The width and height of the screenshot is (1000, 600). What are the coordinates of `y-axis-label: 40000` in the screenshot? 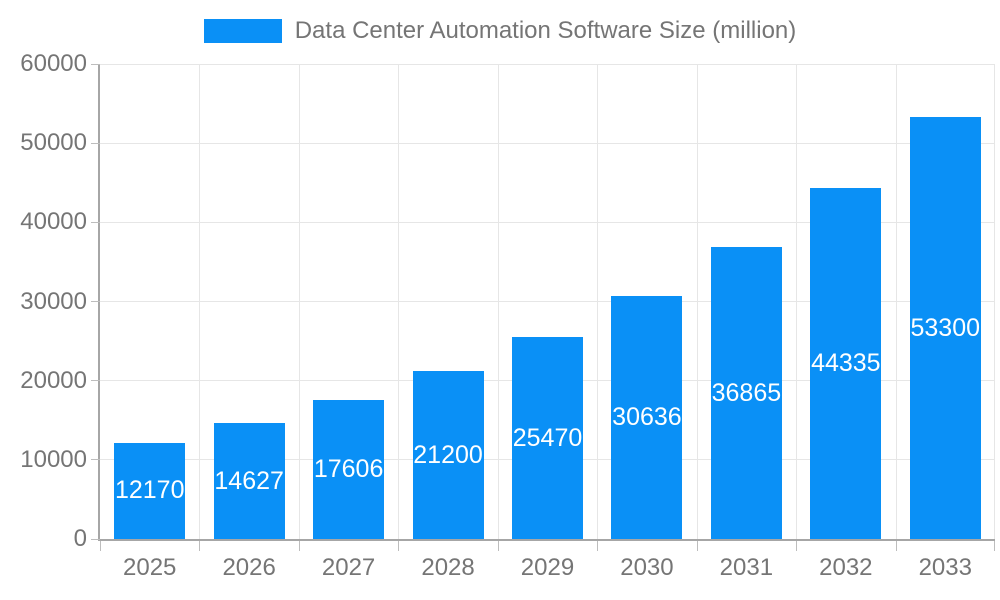 It's located at (53, 222).